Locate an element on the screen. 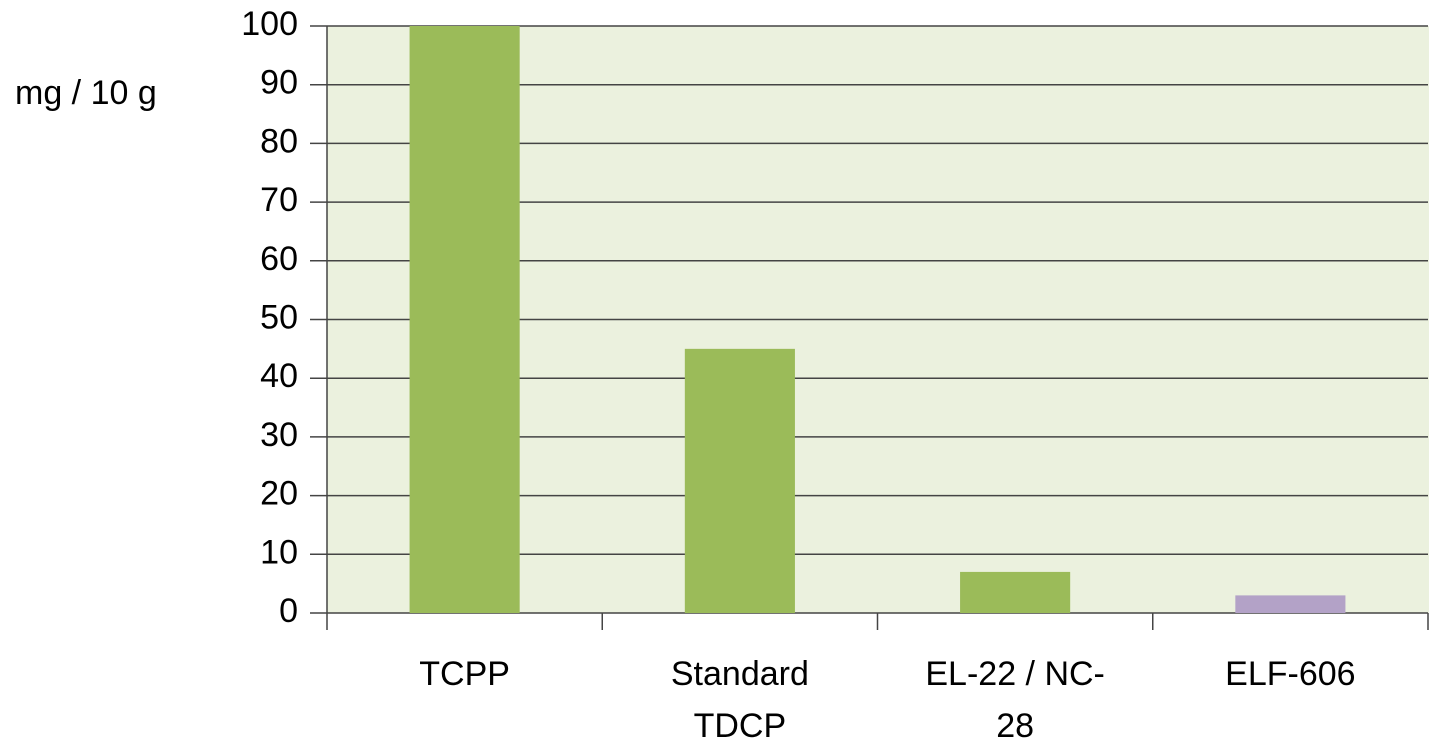 This screenshot has width=1429, height=752. y-tick-label: 40 is located at coordinates (279, 376).